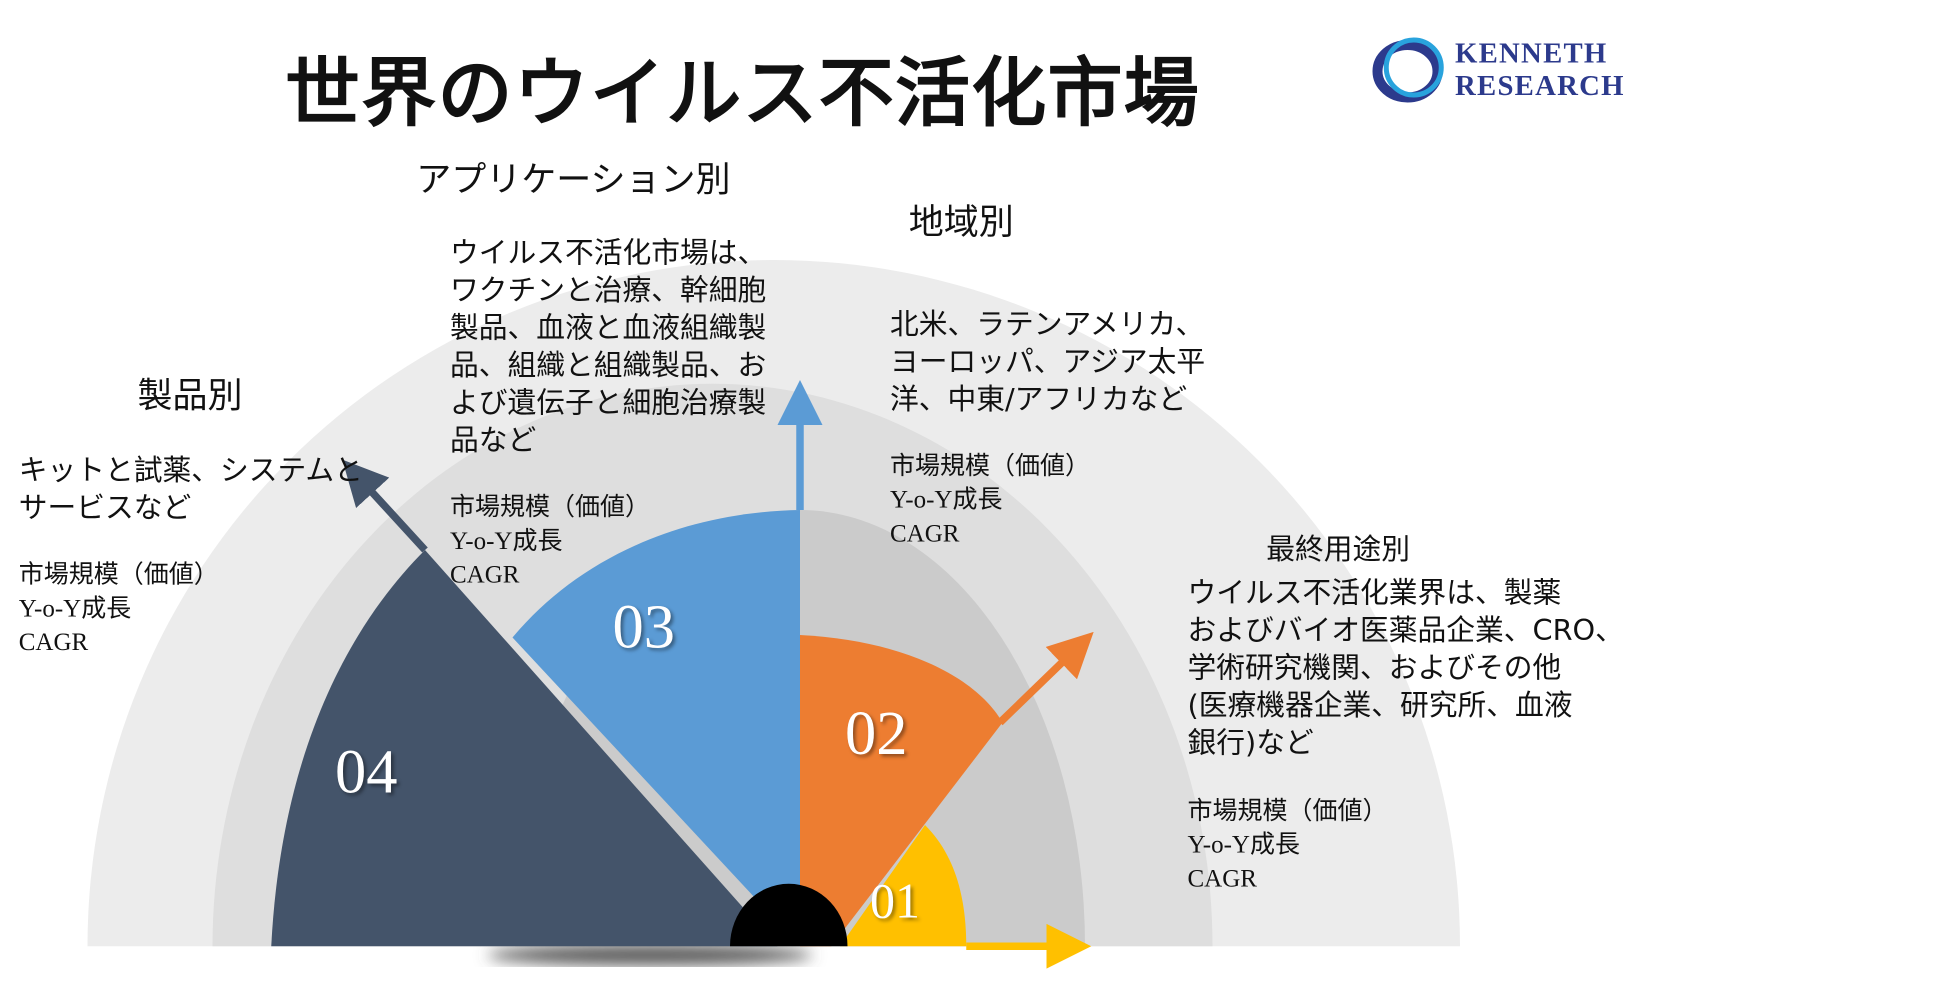 Image resolution: width=1950 pixels, height=983 pixels. Describe the element at coordinates (650, 955) in the screenshot. I see `shadow` at that location.